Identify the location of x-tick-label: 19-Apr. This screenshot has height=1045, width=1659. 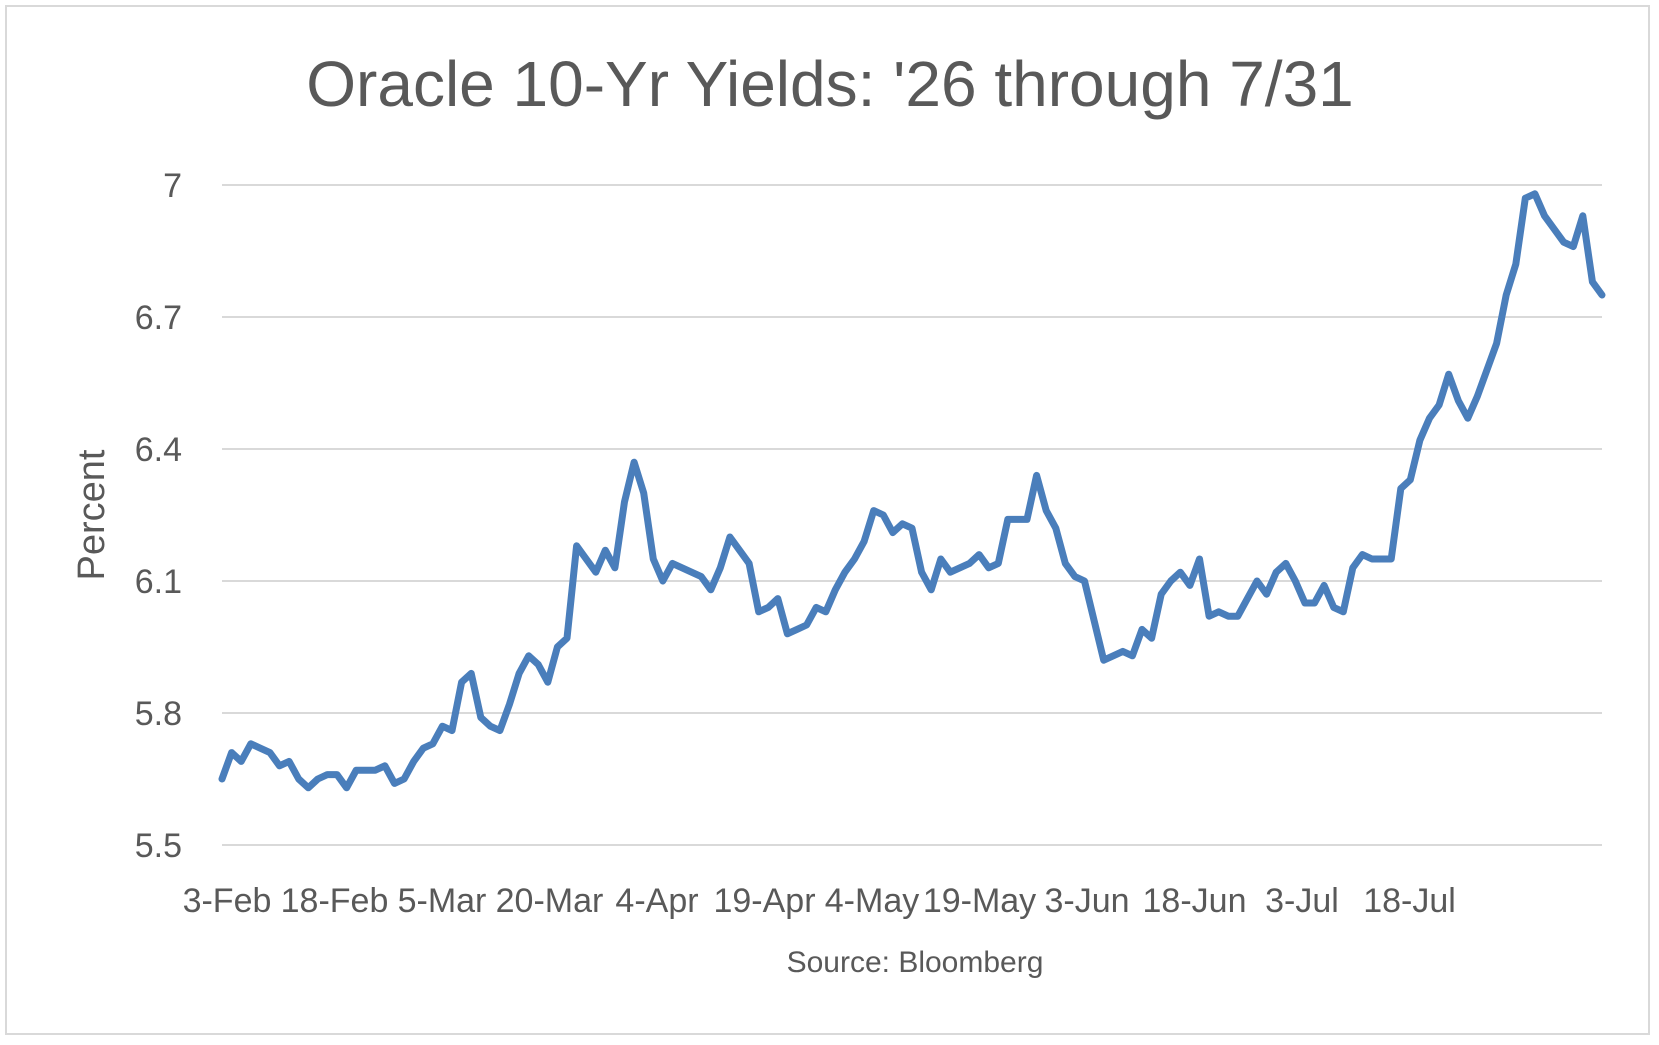
(764, 901).